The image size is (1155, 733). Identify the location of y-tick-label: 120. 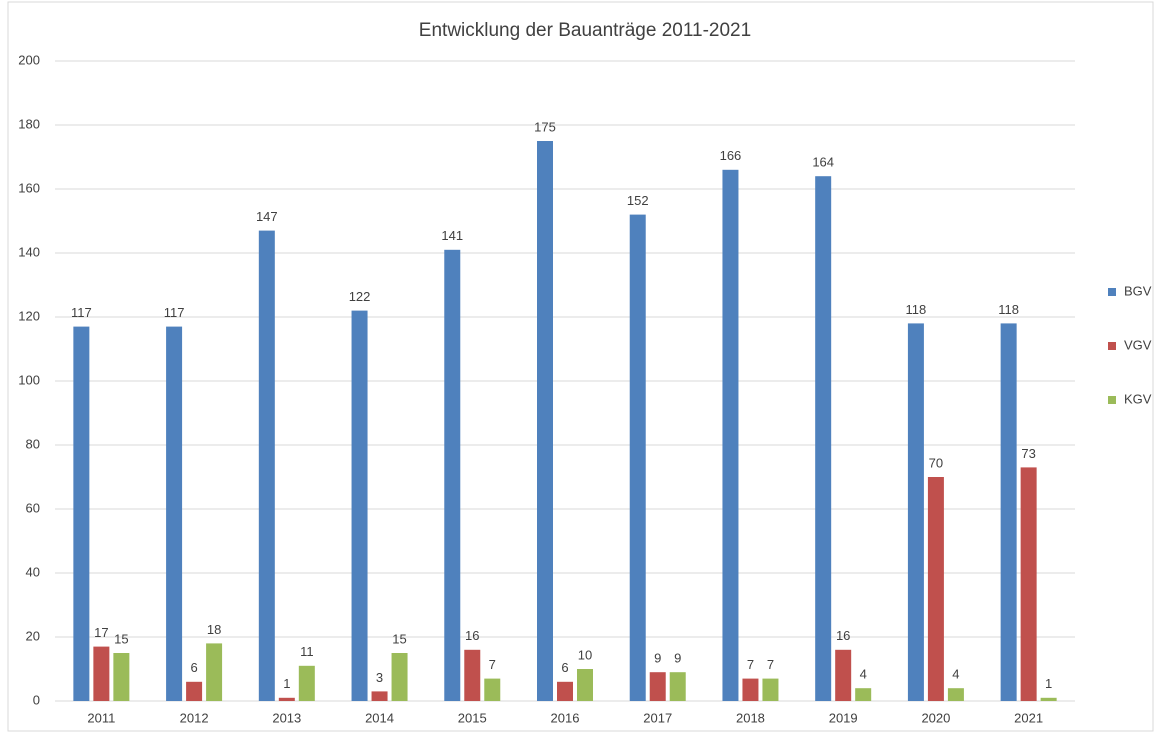
(29, 315).